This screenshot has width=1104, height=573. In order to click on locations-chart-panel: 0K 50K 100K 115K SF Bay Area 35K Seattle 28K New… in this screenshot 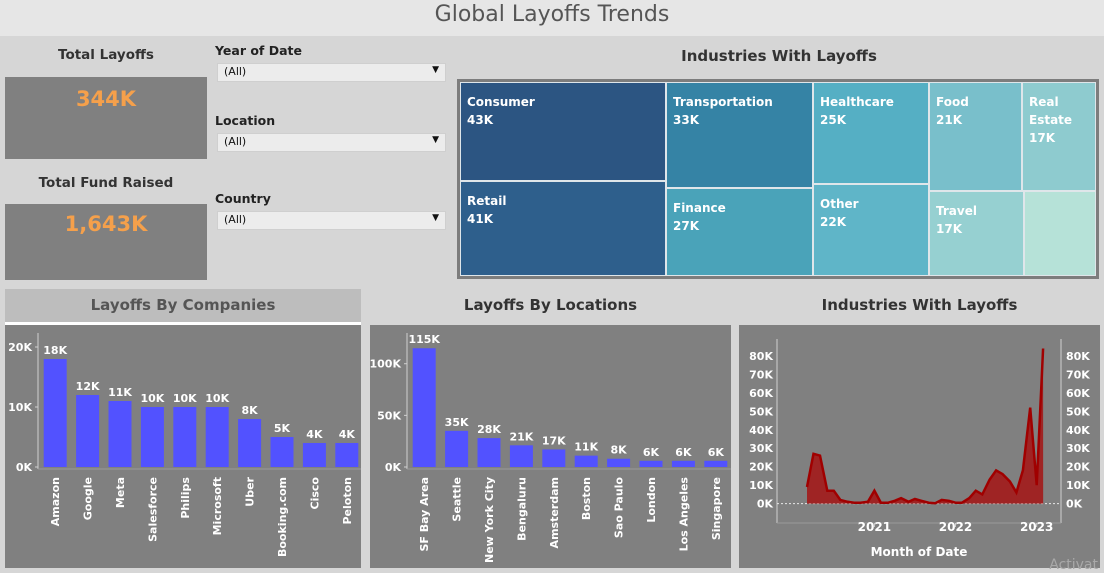, I will do `click(552, 446)`.